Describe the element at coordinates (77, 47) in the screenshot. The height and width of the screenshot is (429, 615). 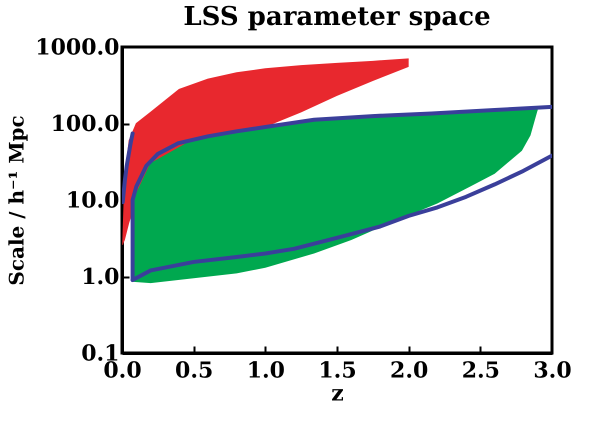
I see `y-tick-label: 1000.0` at that location.